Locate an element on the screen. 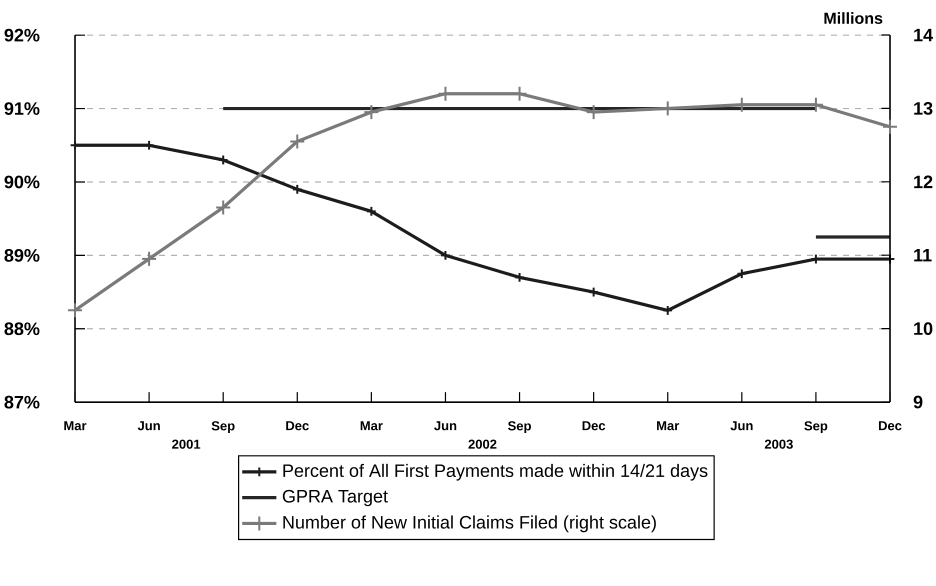  y-tick-label: 87% is located at coordinates (22, 402).